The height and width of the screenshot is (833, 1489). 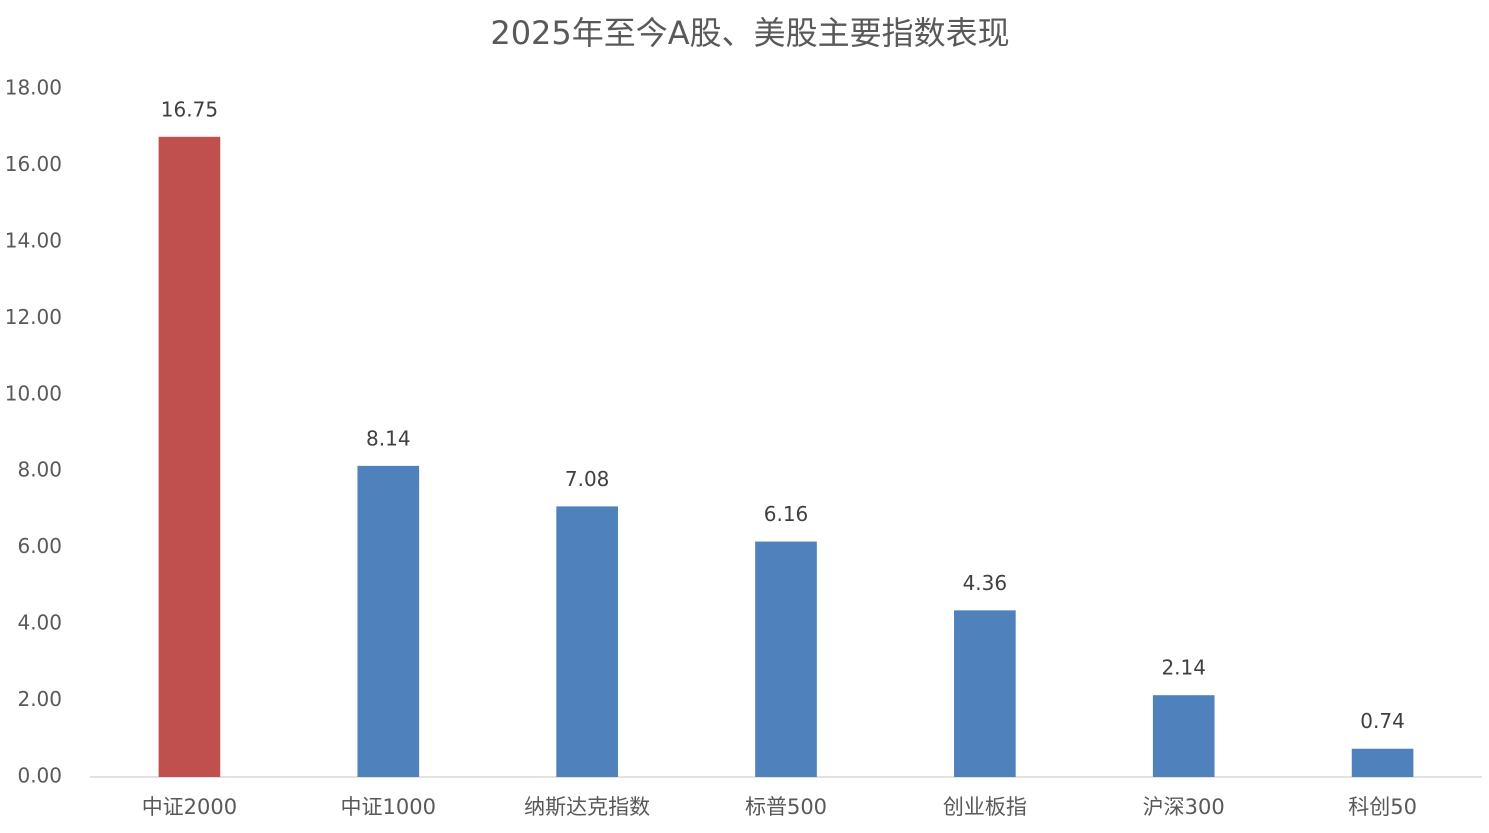 I want to click on y-tick-label: 12.00, so click(x=33, y=317).